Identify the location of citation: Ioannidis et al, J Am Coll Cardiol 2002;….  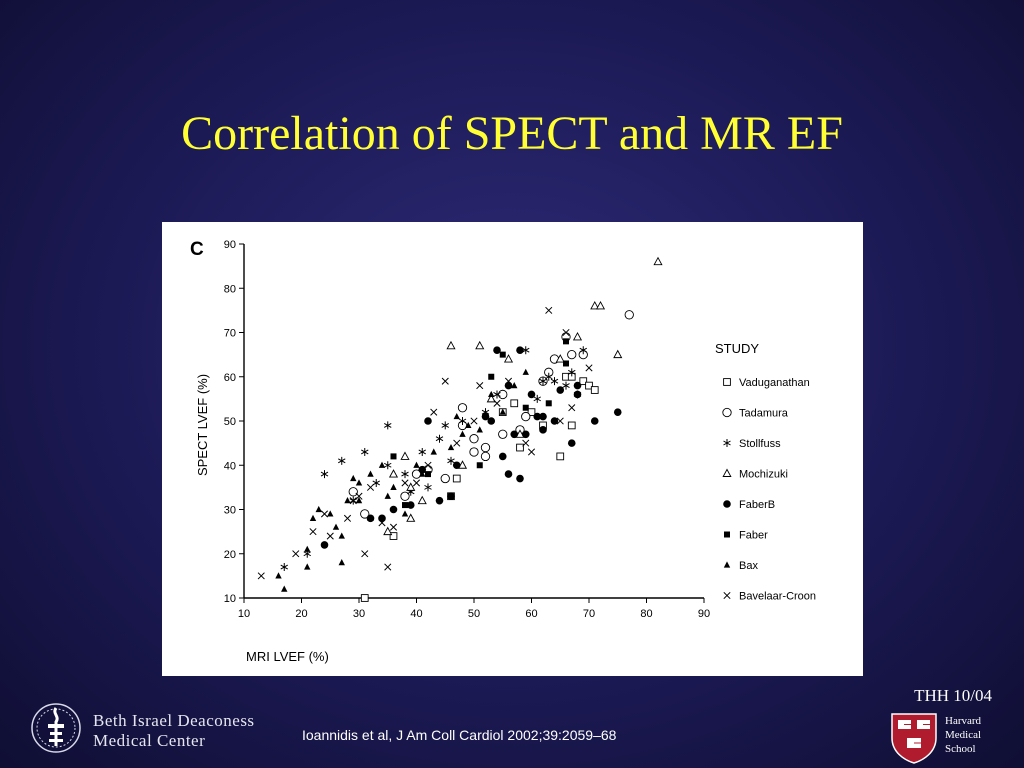
(459, 735).